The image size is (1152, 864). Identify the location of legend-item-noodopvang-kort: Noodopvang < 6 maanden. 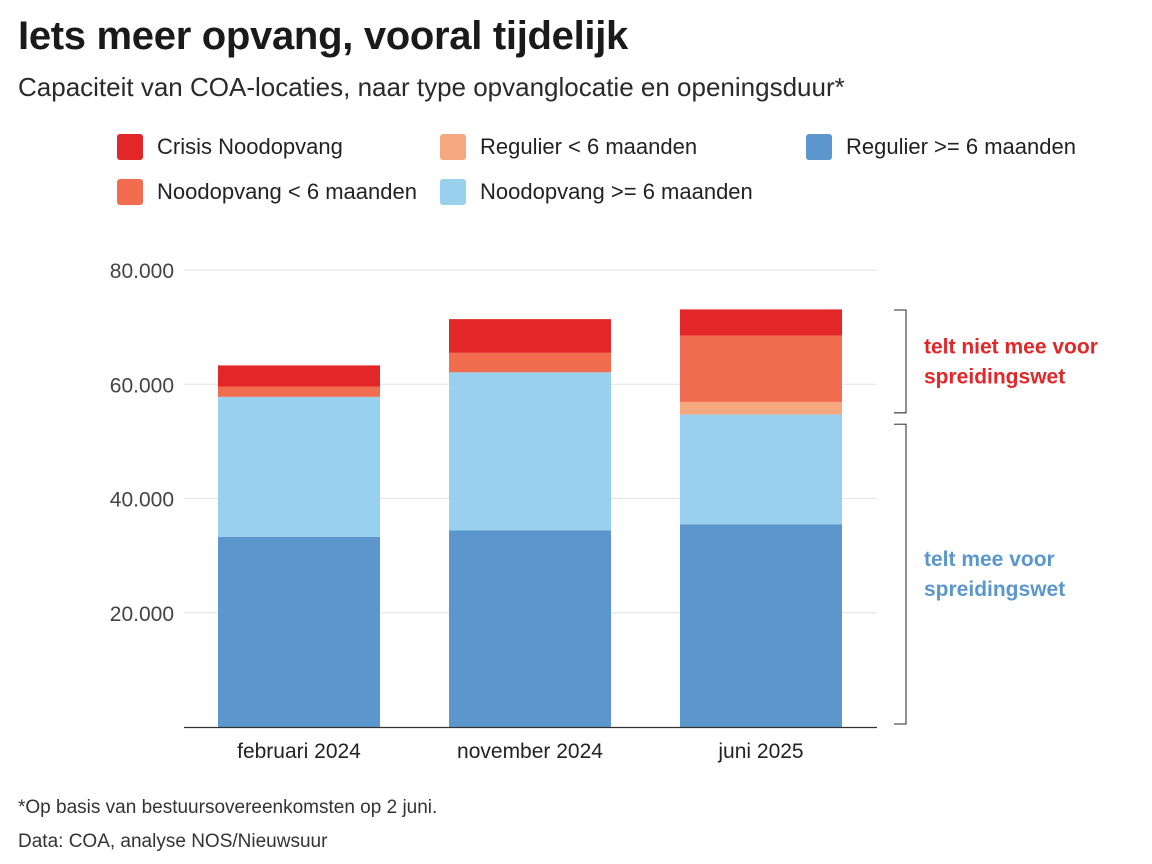
(267, 192).